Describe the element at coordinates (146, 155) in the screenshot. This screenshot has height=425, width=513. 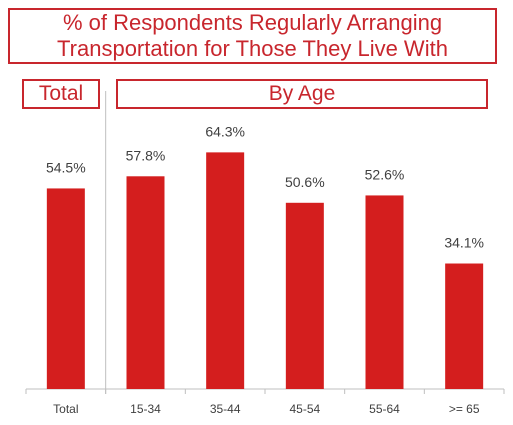
I see `data-label-1: 57.8%` at that location.